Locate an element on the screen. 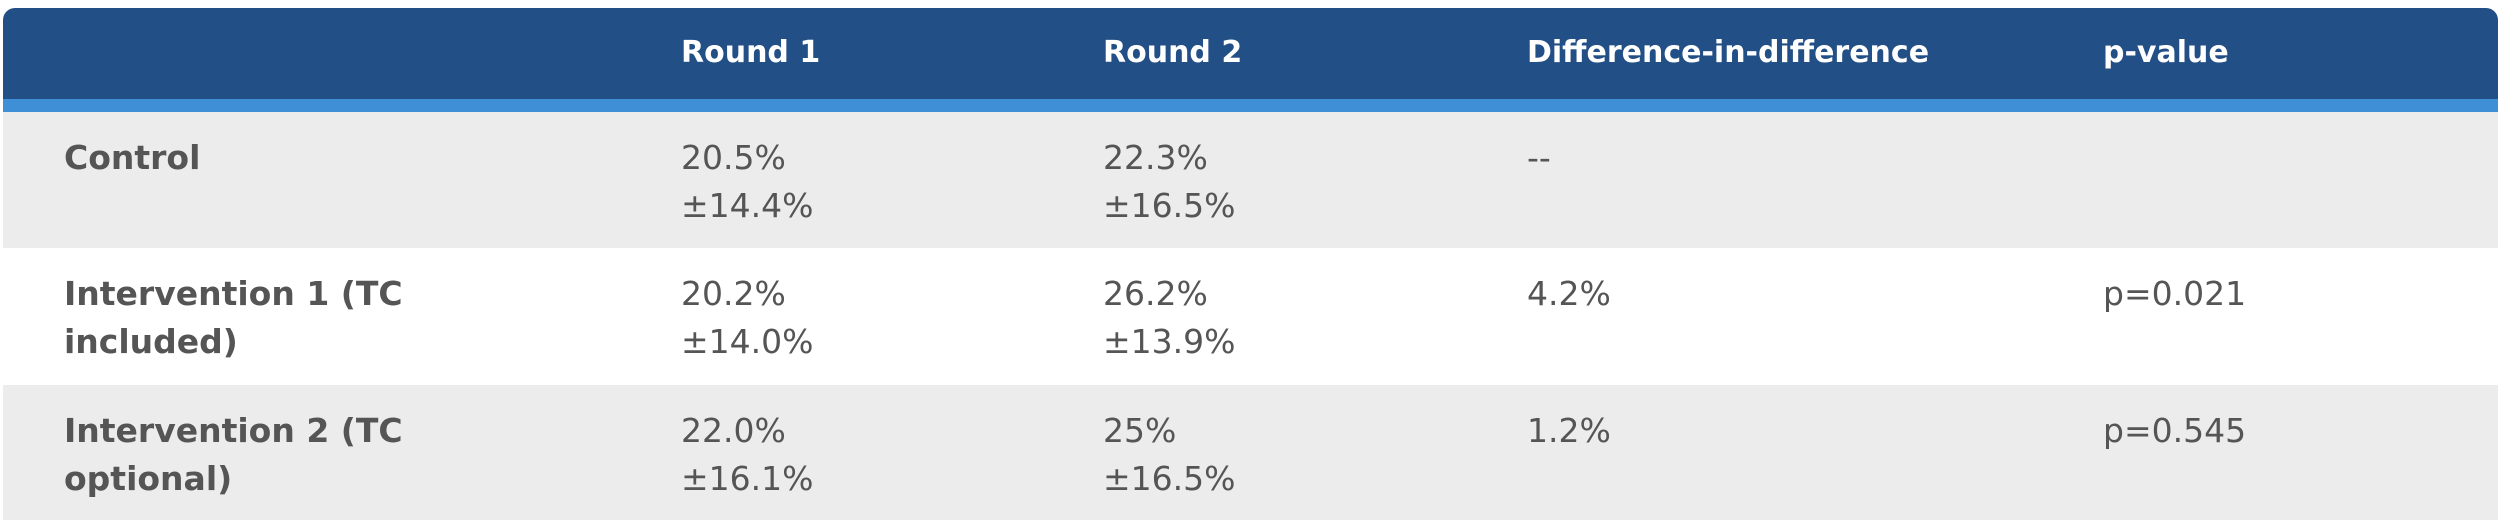 The height and width of the screenshot is (520, 2502). cell-line: 20.2% is located at coordinates (733, 293).